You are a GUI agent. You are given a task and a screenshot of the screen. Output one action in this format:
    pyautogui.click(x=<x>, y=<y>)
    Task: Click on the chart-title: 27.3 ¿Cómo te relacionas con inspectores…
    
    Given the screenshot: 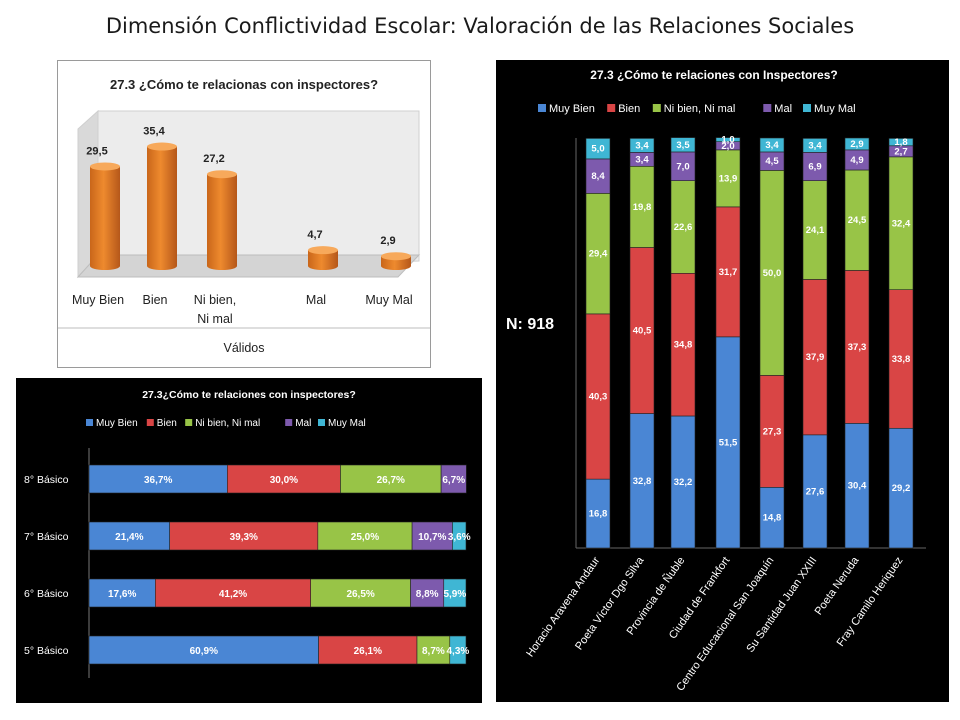 What is the action you would take?
    pyautogui.click(x=244, y=84)
    